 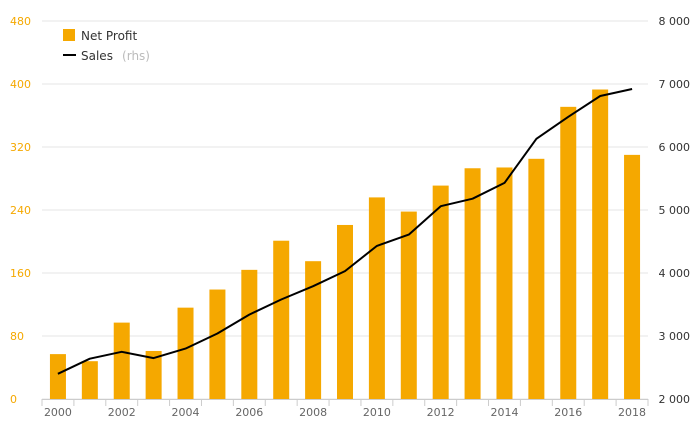 I want to click on bar-net-profit-2009, so click(x=345, y=311).